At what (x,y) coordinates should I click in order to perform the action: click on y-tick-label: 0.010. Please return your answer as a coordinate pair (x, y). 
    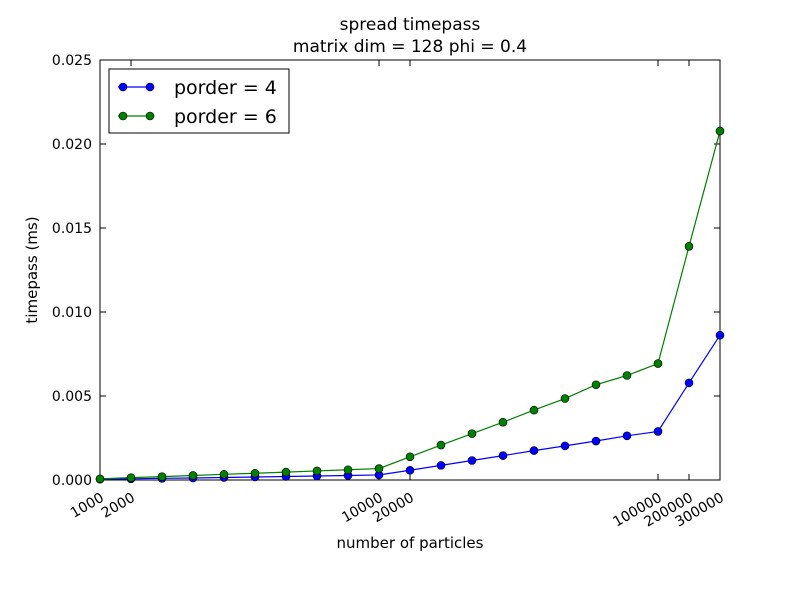
    Looking at the image, I should click on (72, 313).